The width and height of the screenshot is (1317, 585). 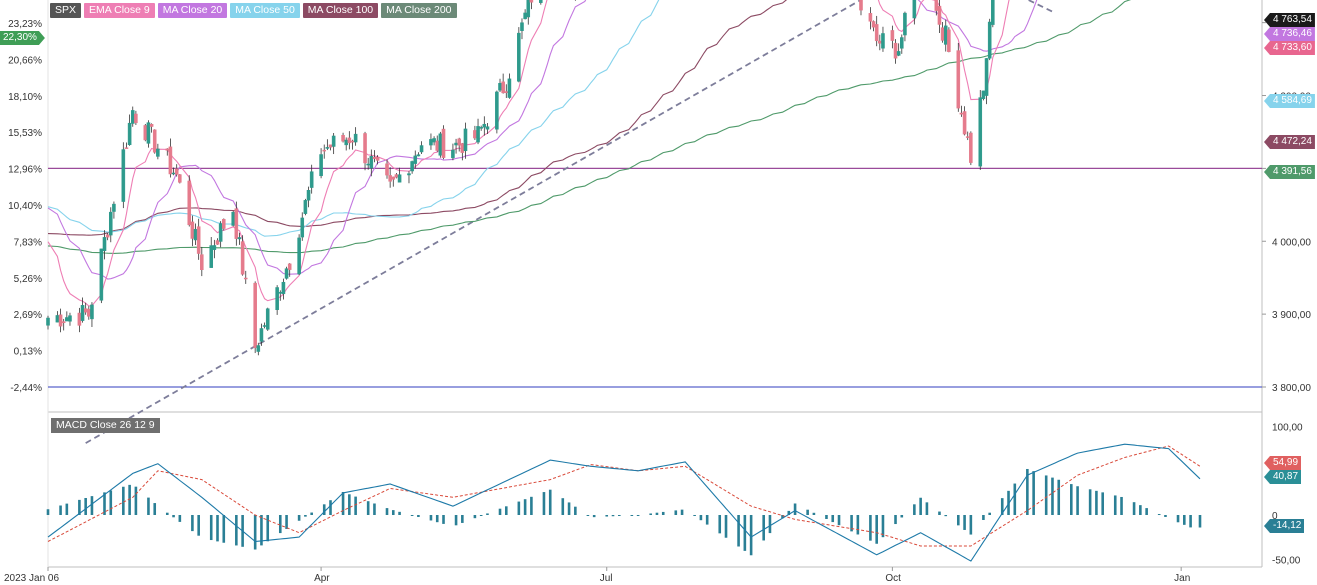 I want to click on legend-item: EMA Close 9, so click(x=119, y=10).